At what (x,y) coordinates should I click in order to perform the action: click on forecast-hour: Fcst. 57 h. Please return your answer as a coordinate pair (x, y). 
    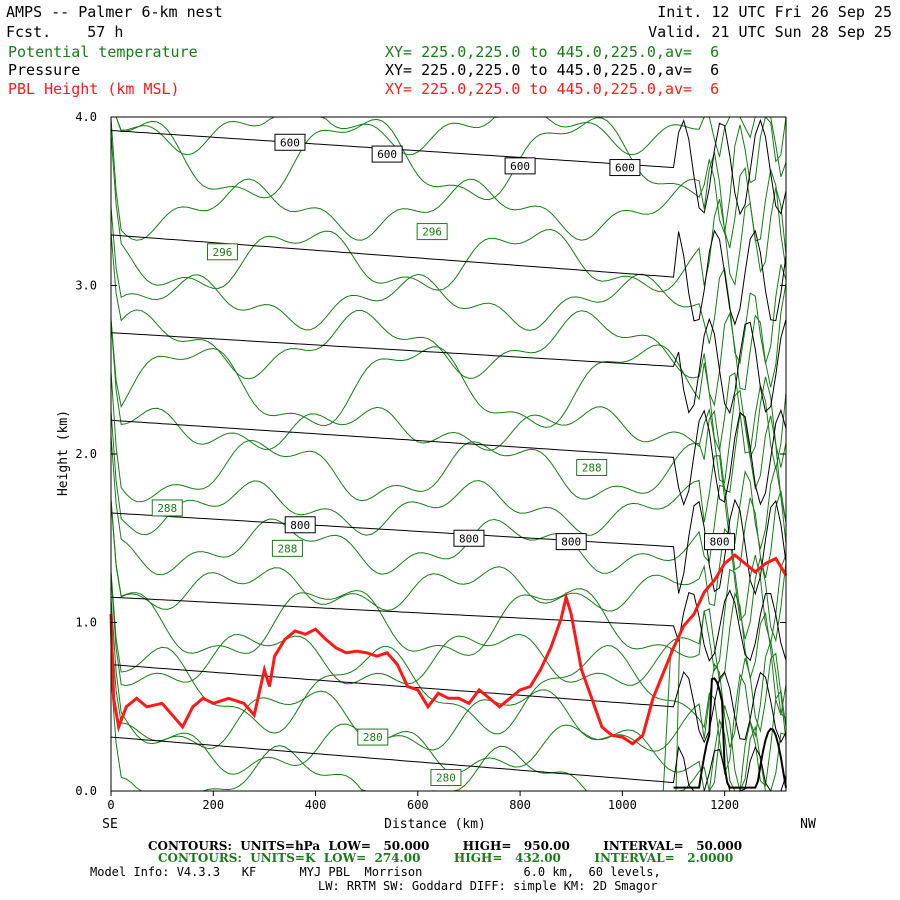
    Looking at the image, I should click on (65, 32).